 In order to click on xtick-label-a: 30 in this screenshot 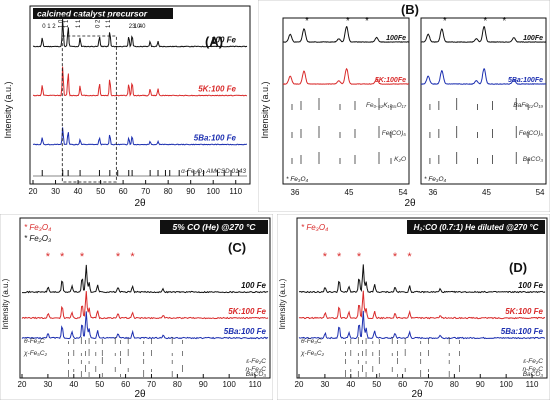, I will do `click(55, 191)`.